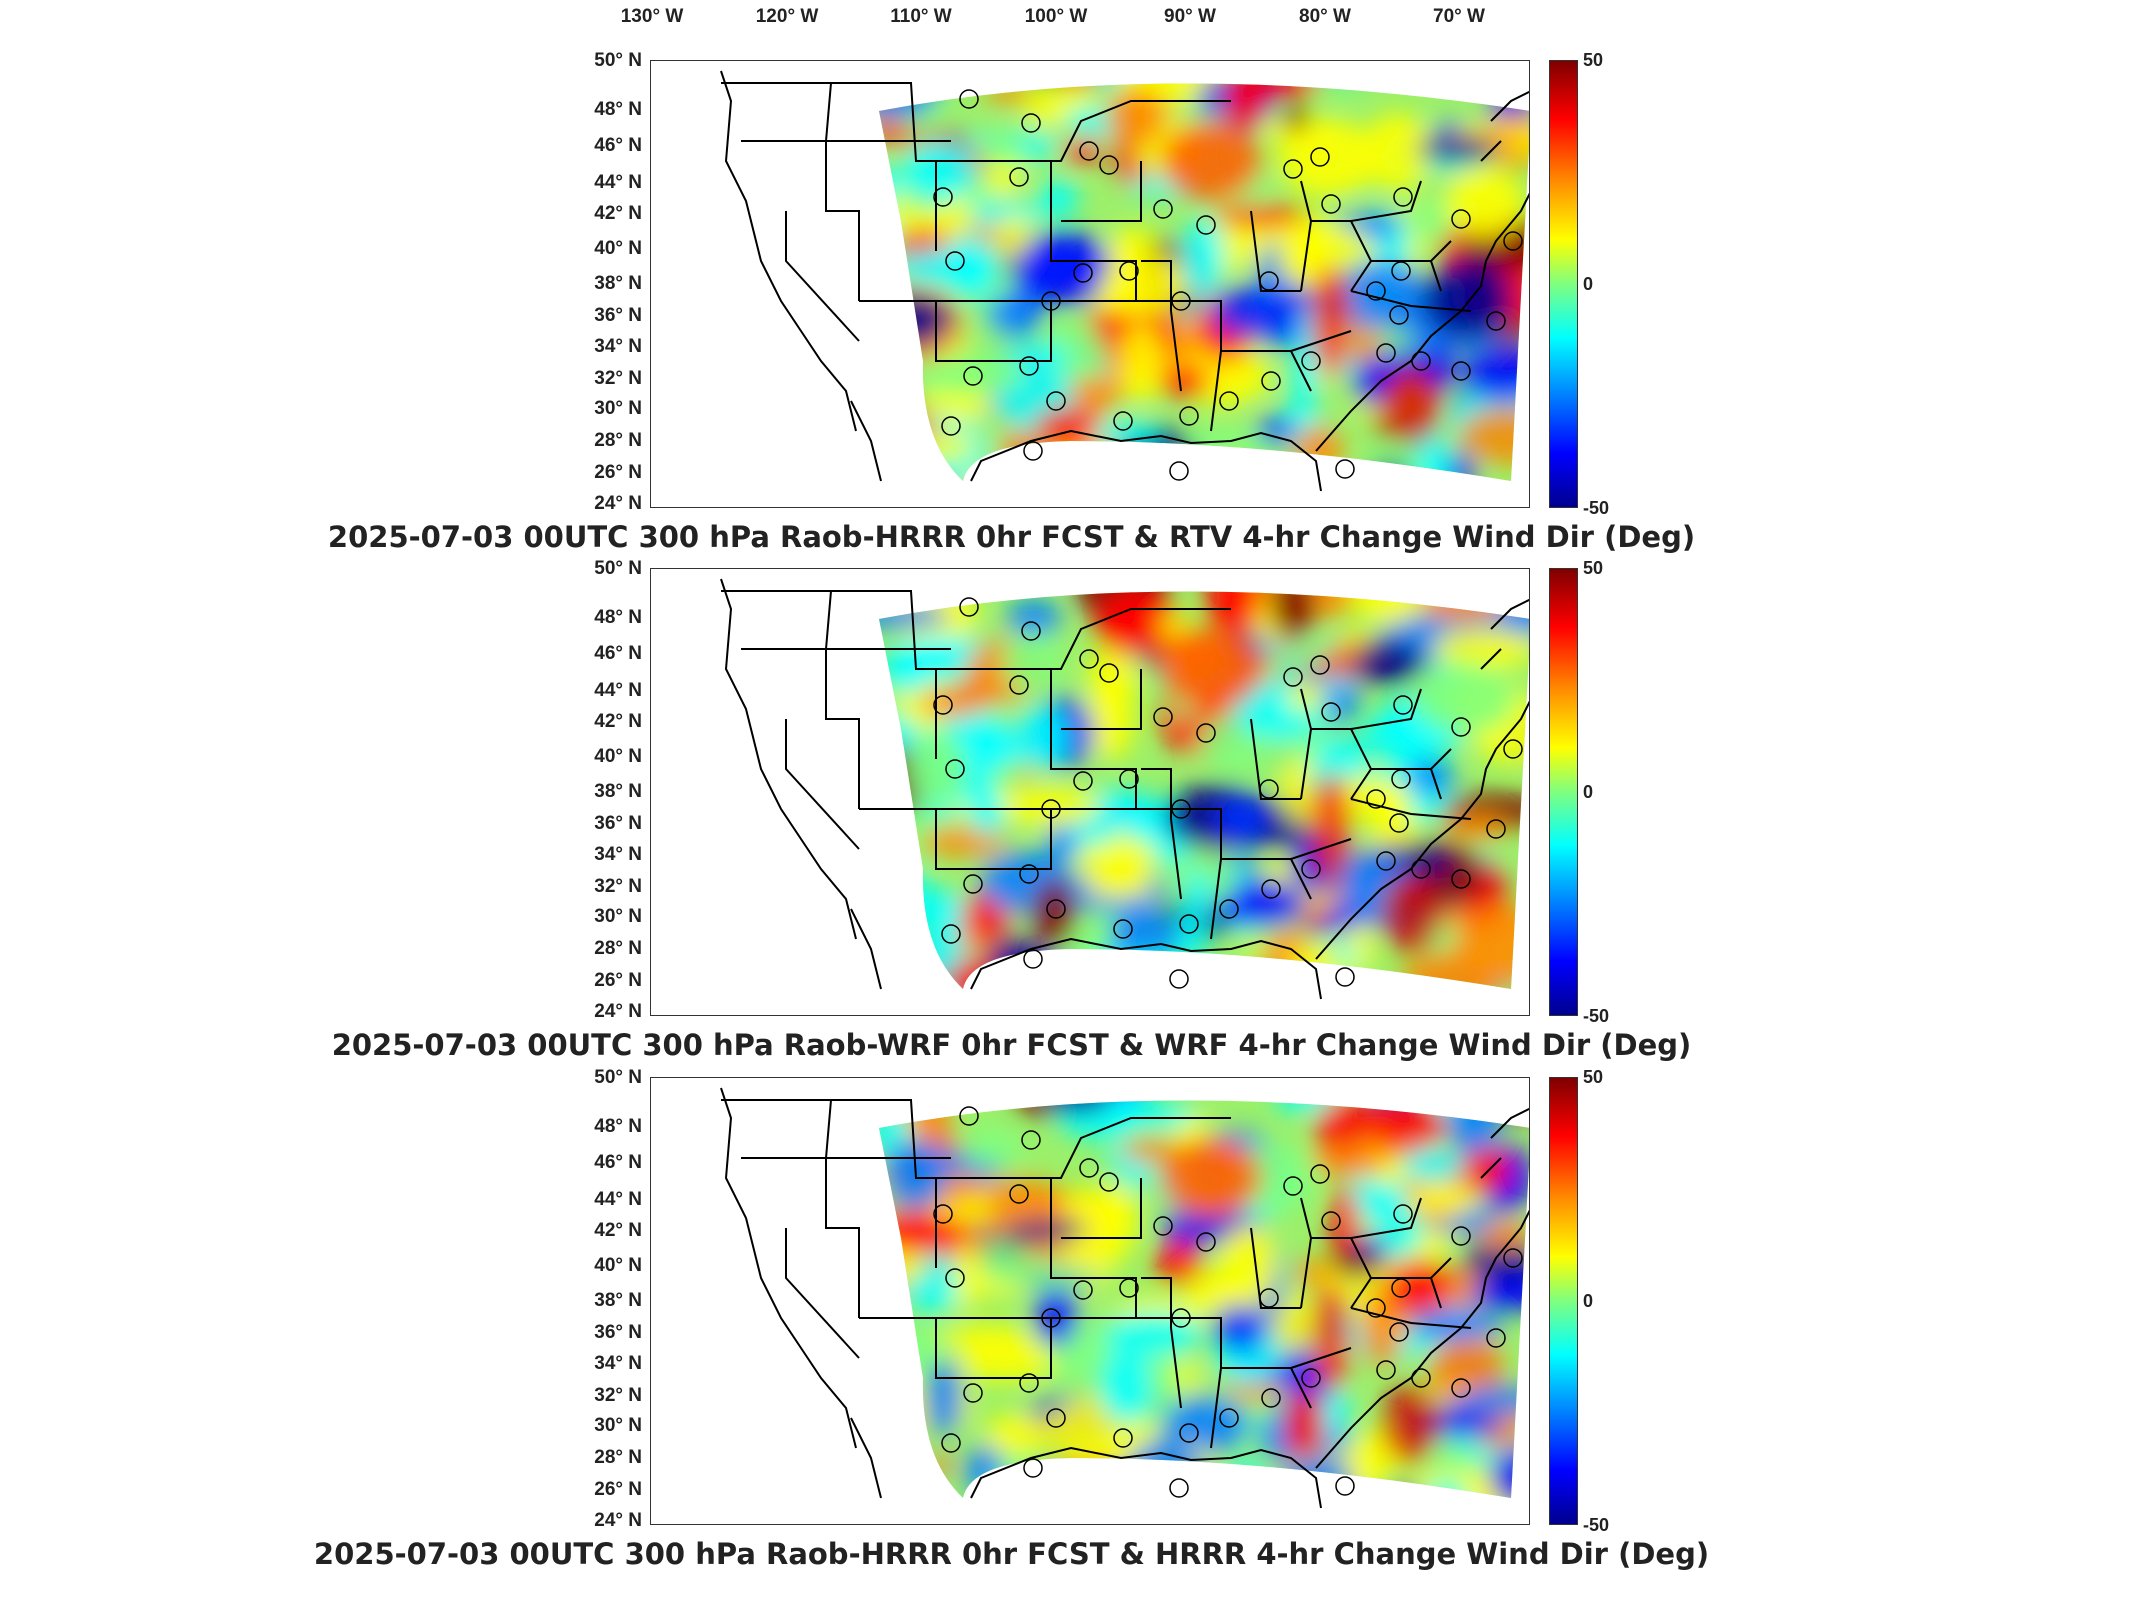 Image resolution: width=2133 pixels, height=1600 pixels. Describe the element at coordinates (787, 16) in the screenshot. I see `lon-label: 120° W` at that location.